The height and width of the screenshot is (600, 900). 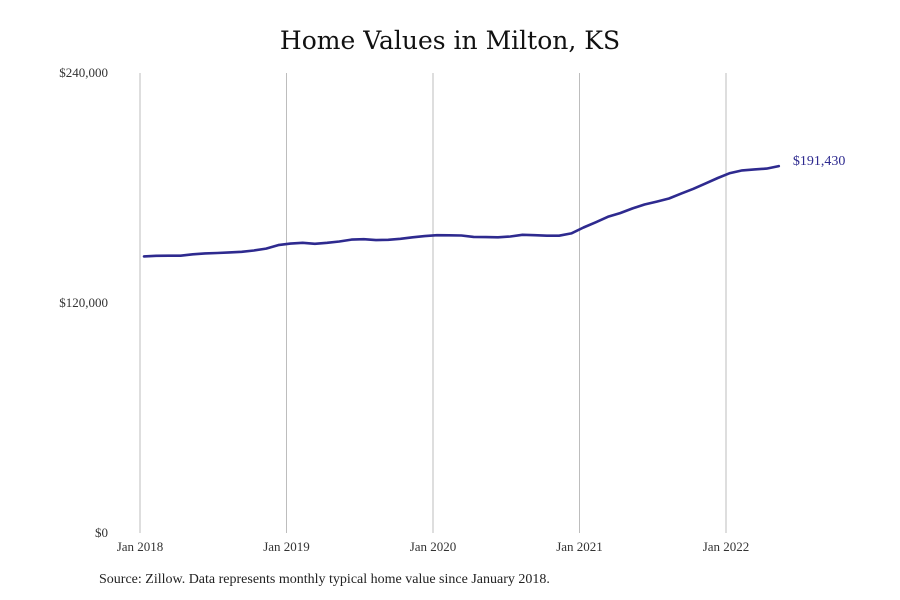 I want to click on series-layer, so click(x=461, y=211).